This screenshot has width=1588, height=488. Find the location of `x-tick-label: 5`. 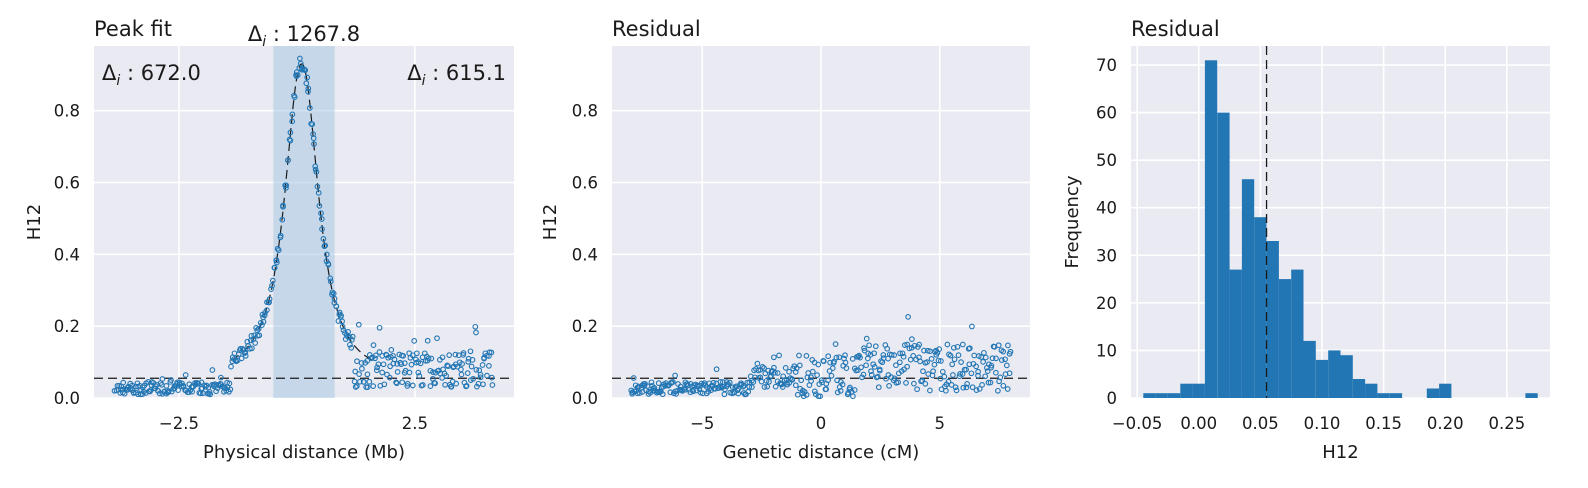

x-tick-label: 5 is located at coordinates (940, 423).